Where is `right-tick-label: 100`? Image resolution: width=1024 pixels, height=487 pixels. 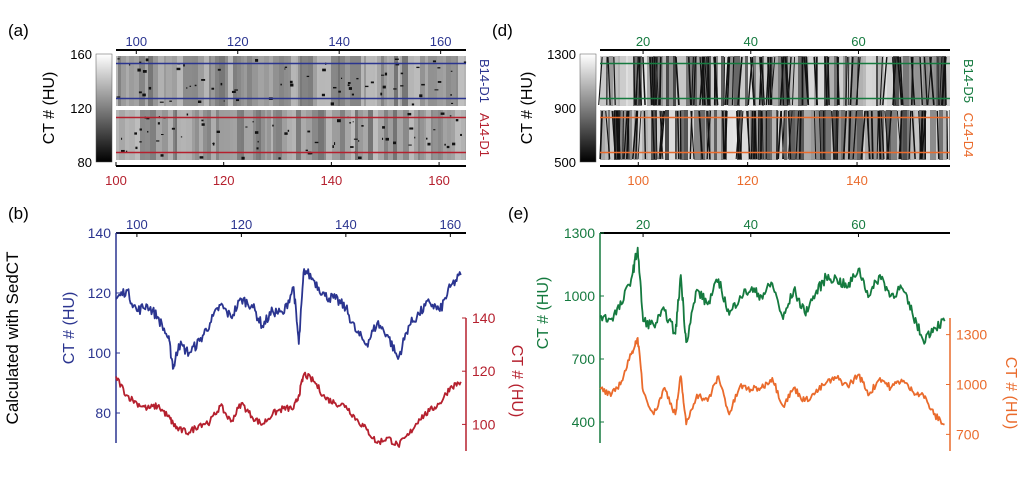 right-tick-label: 100 is located at coordinates (484, 424).